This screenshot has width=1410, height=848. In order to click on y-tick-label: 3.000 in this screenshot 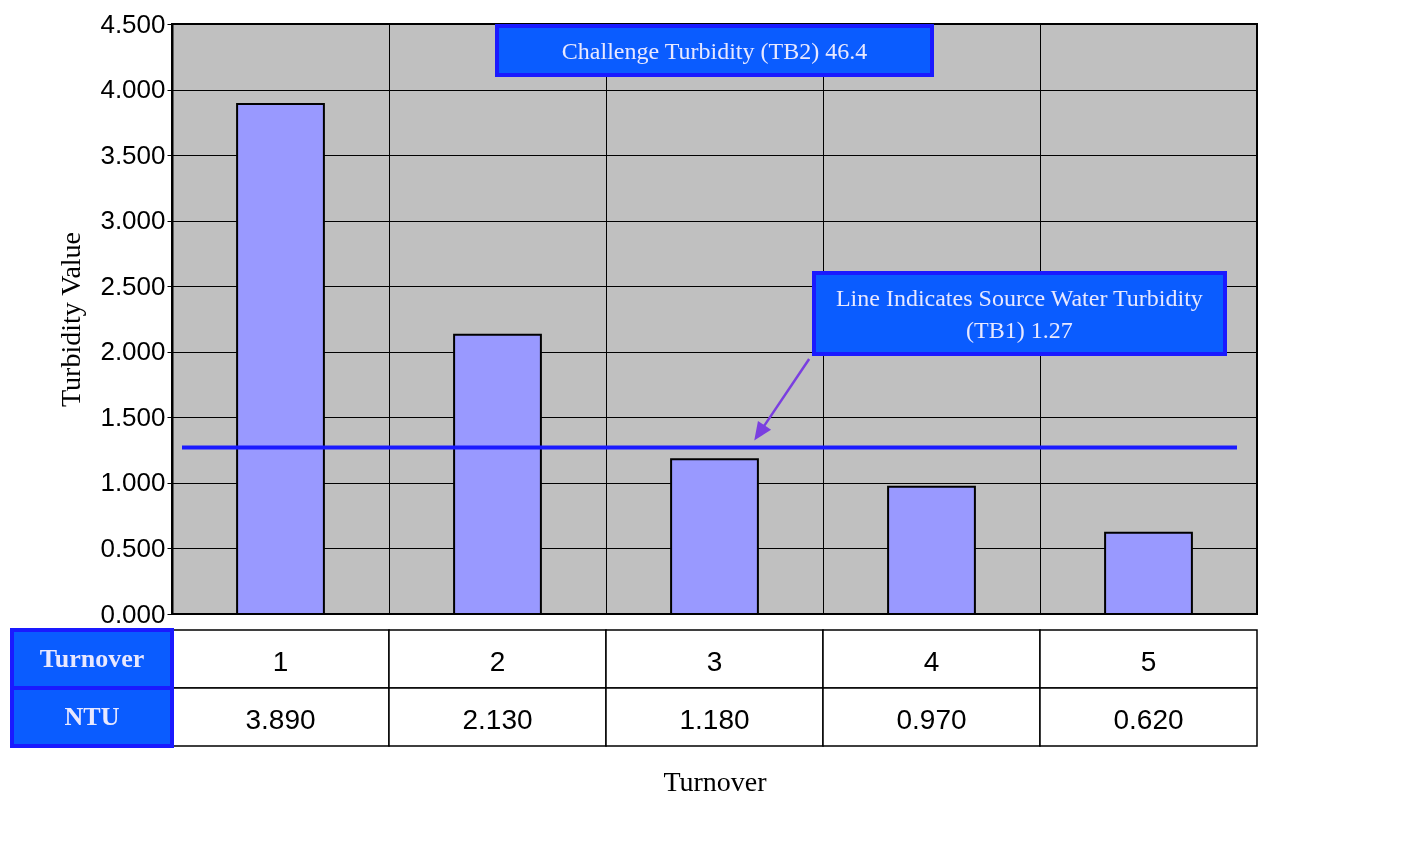, I will do `click(133, 220)`.